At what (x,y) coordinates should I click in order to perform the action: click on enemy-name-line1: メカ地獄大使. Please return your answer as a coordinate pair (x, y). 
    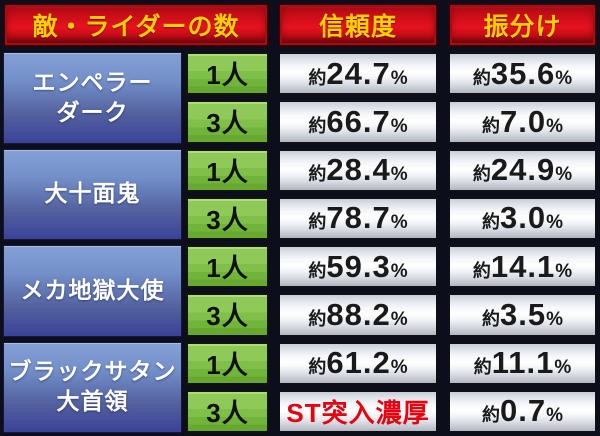
    Looking at the image, I should click on (92, 289).